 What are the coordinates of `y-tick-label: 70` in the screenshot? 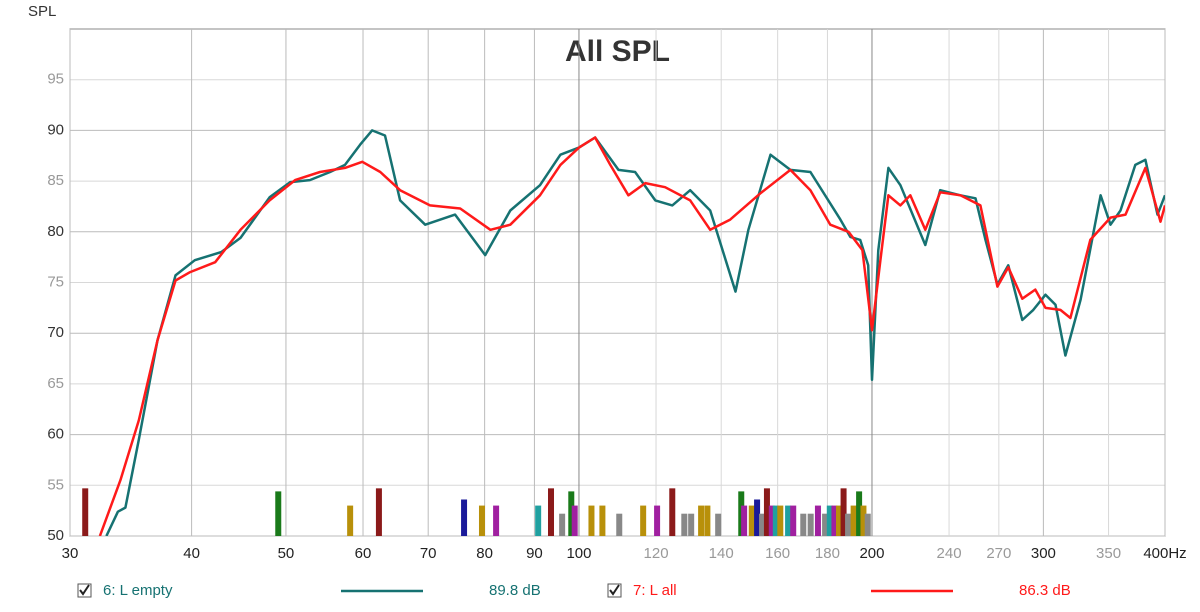 It's located at (55, 332).